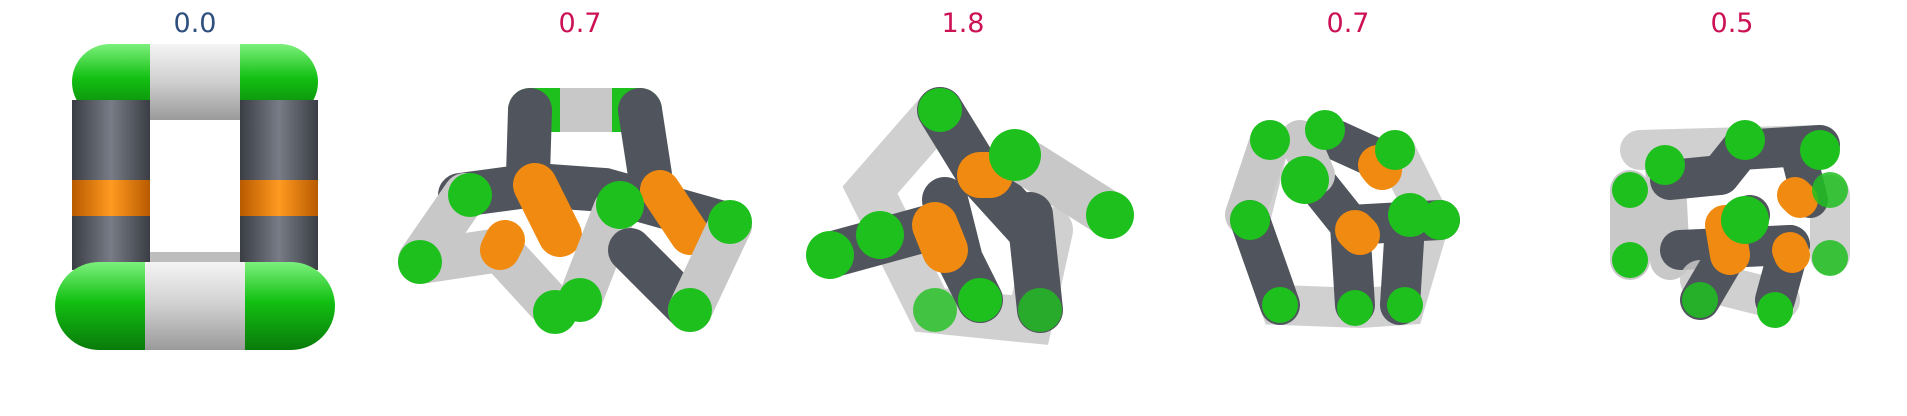 The image size is (1907, 416). Describe the element at coordinates (1348, 23) in the screenshot. I see `panel-4-label: 0.7` at that location.